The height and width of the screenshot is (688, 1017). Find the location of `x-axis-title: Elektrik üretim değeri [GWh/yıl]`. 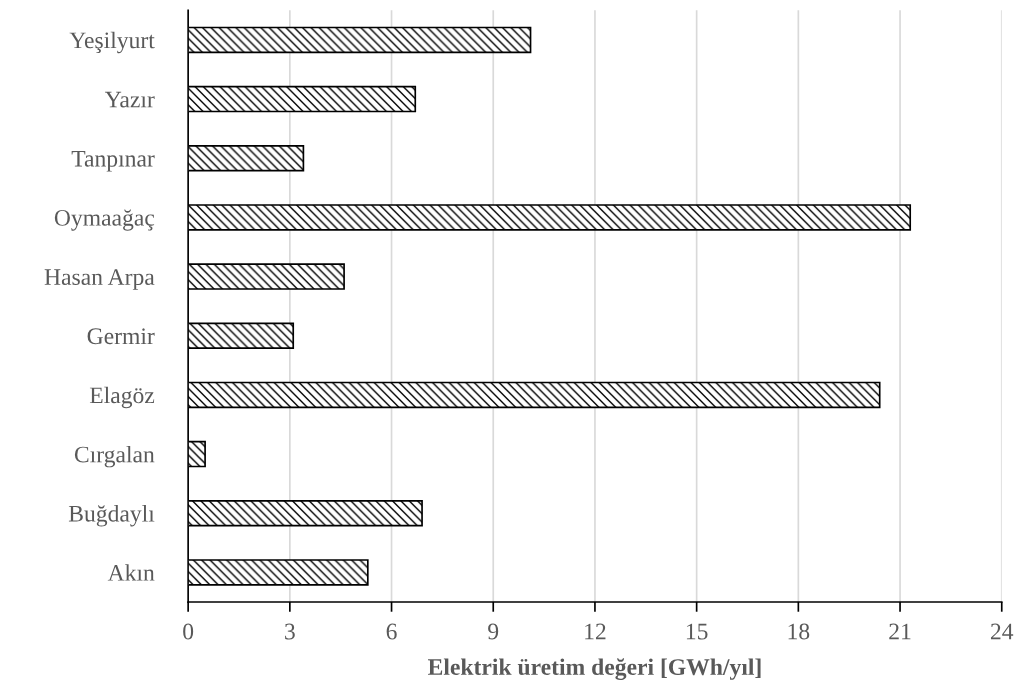

x-axis-title: Elektrik üretim değeri [GWh/yıl] is located at coordinates (594, 669).